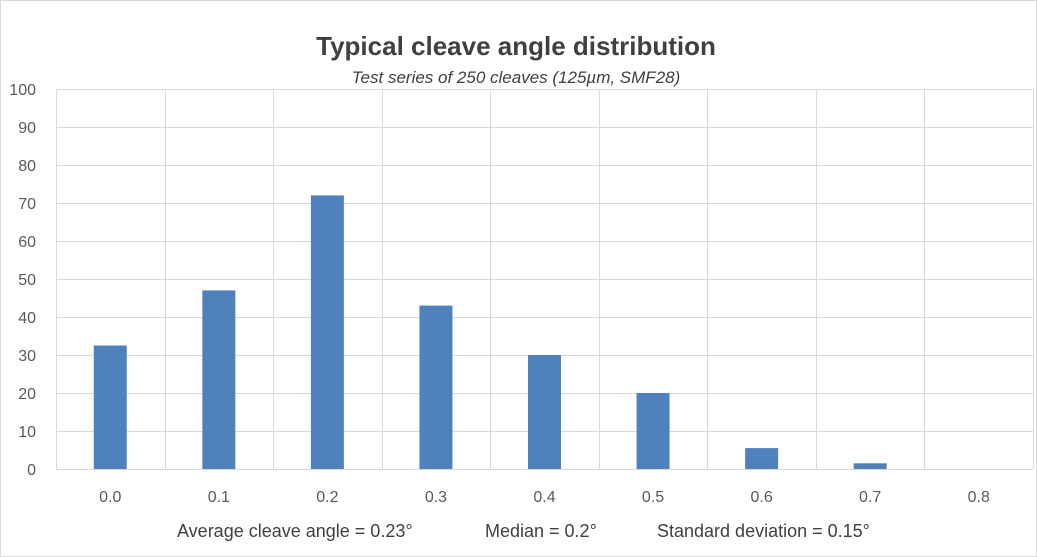 This screenshot has height=557, width=1037. Describe the element at coordinates (27, 128) in the screenshot. I see `y-tick-label: 90` at that location.